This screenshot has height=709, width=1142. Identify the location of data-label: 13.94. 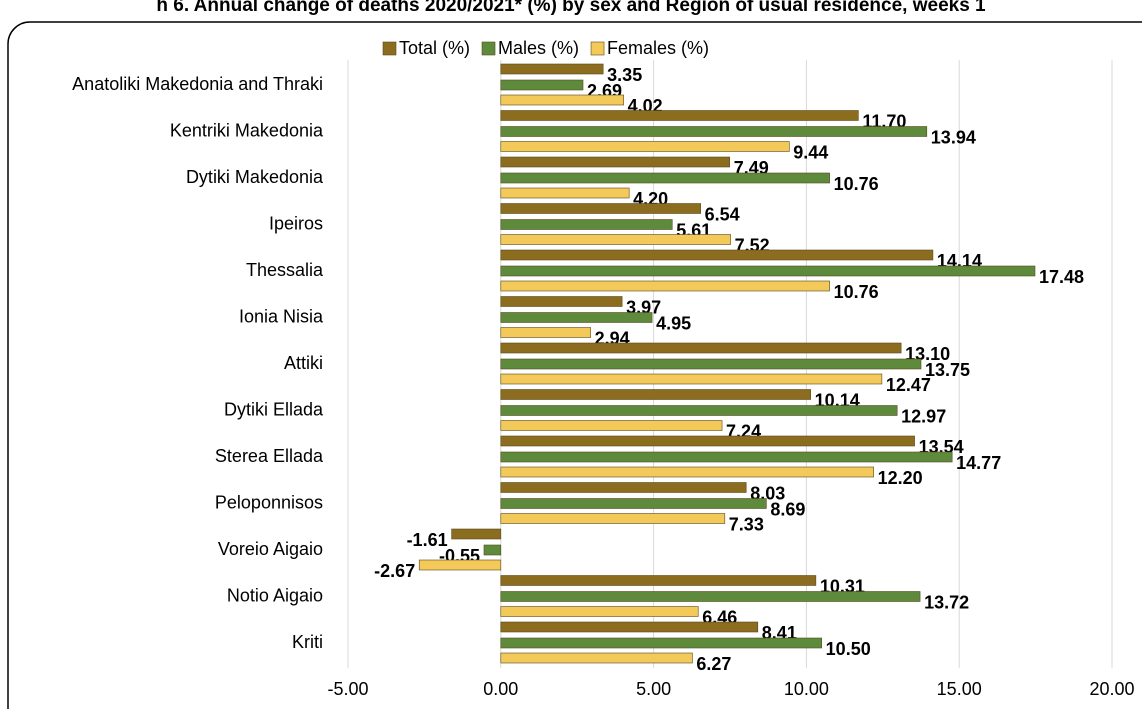
(953, 137).